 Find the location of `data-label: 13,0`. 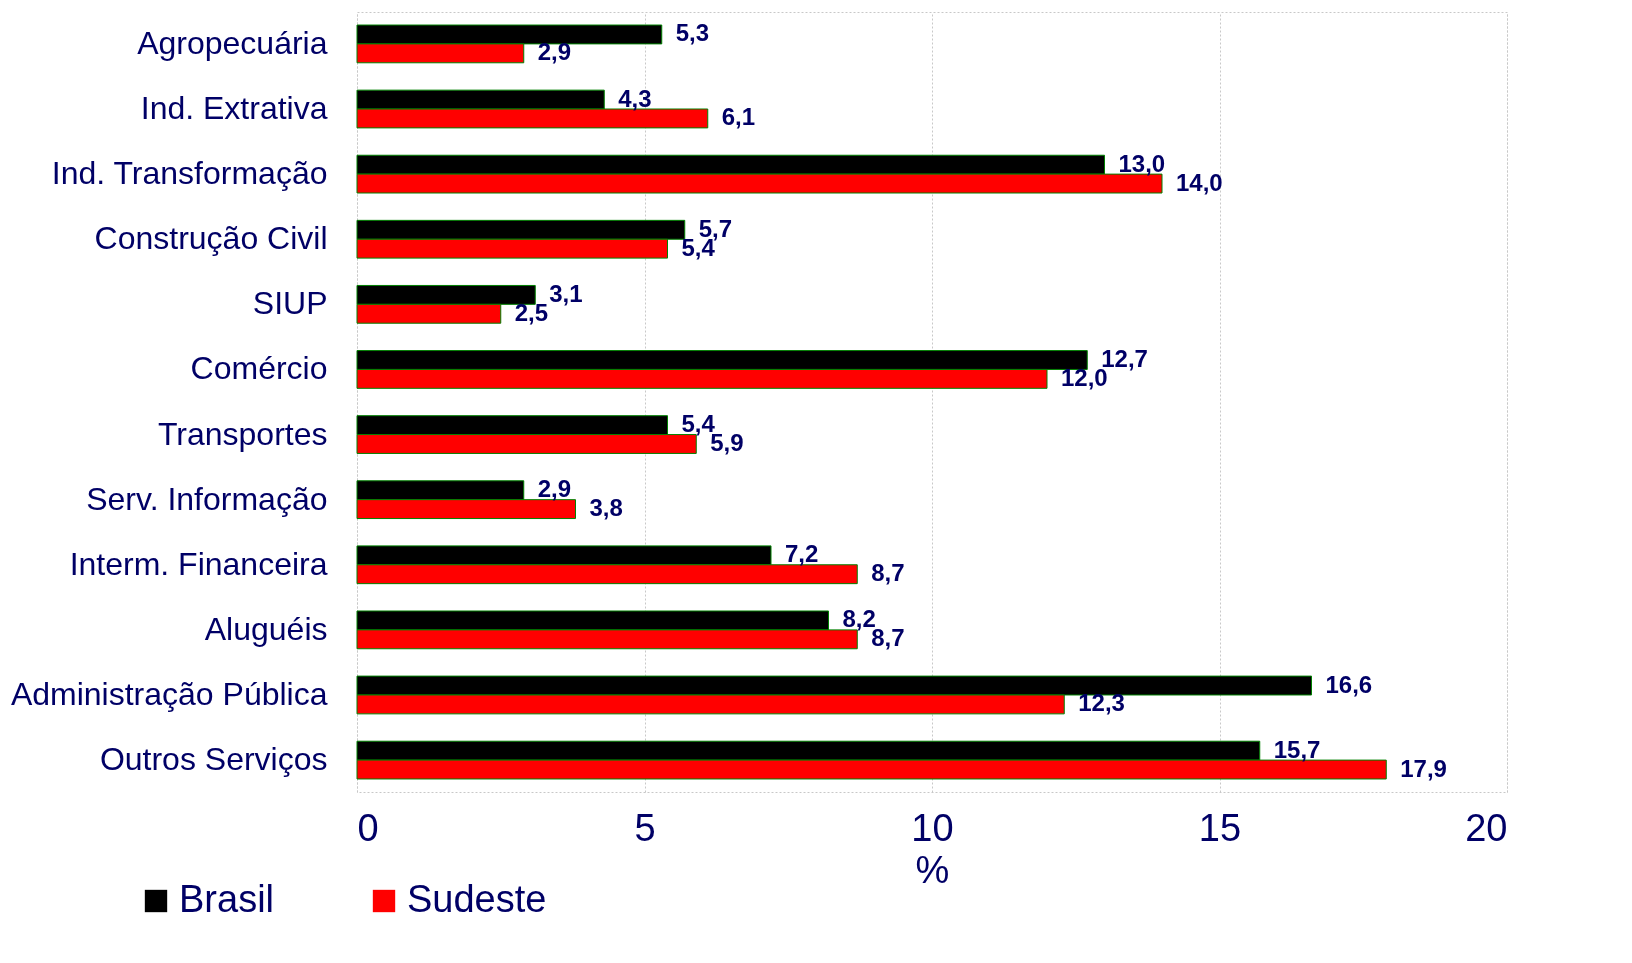

data-label: 13,0 is located at coordinates (1142, 163).